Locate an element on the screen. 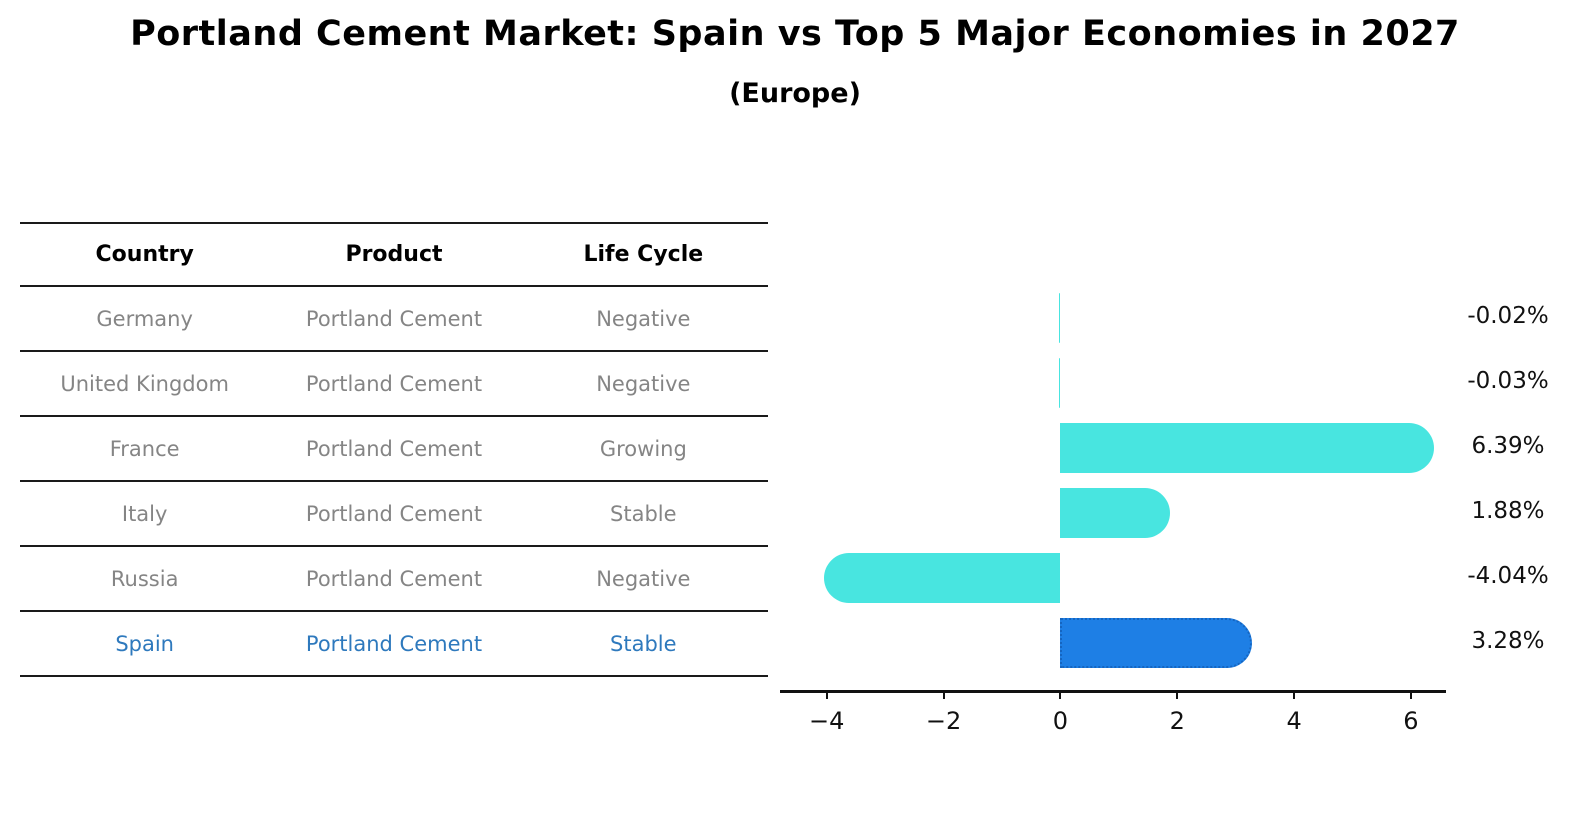 This screenshot has width=1596, height=823. table-row-spain: Spain Portland Cement Stable is located at coordinates (394, 644).